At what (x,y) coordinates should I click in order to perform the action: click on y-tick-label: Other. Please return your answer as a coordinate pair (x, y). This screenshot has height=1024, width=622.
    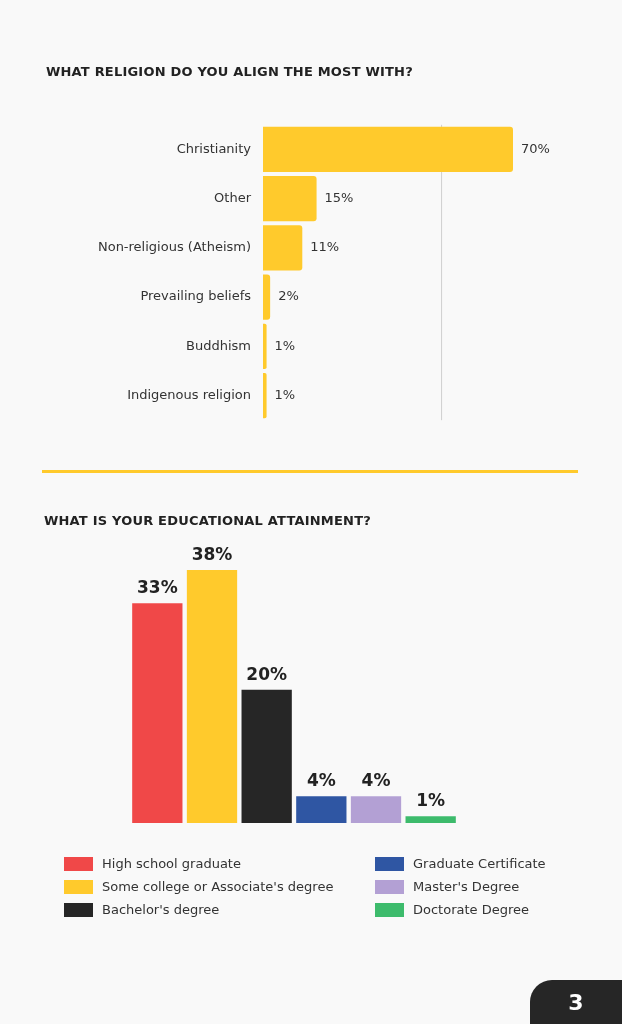
    Looking at the image, I should click on (233, 198).